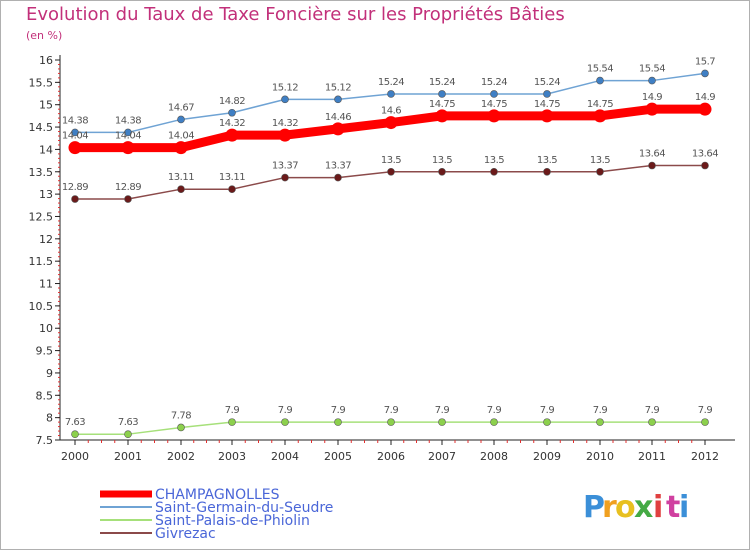  What do you see at coordinates (547, 456) in the screenshot?
I see `x-tick-label: 2009` at bounding box center [547, 456].